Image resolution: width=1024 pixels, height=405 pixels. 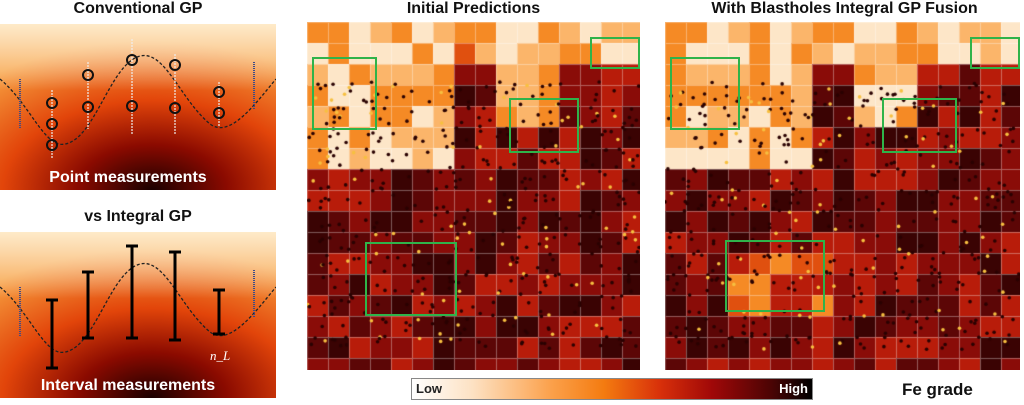 What do you see at coordinates (138, 315) in the screenshot?
I see `interval-measurements-panel: n_L Interval measurements` at bounding box center [138, 315].